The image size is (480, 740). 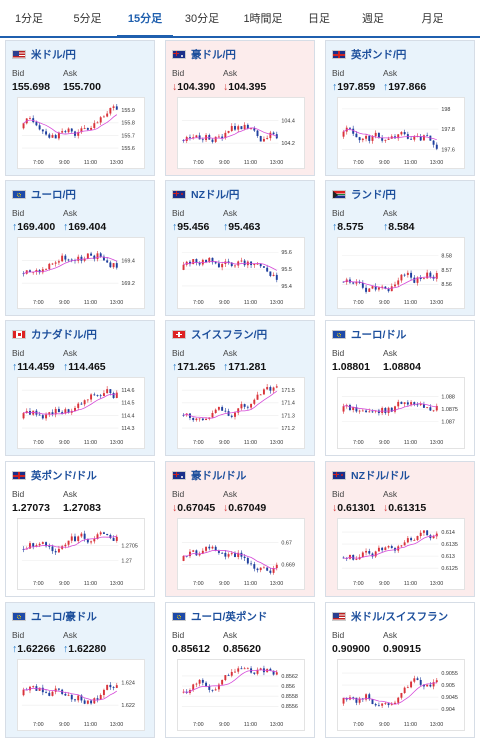 I want to click on mini-candlestick-chart: 0.67 0.669 7:00 9:00 11:00 13:00, so click(x=241, y=554).